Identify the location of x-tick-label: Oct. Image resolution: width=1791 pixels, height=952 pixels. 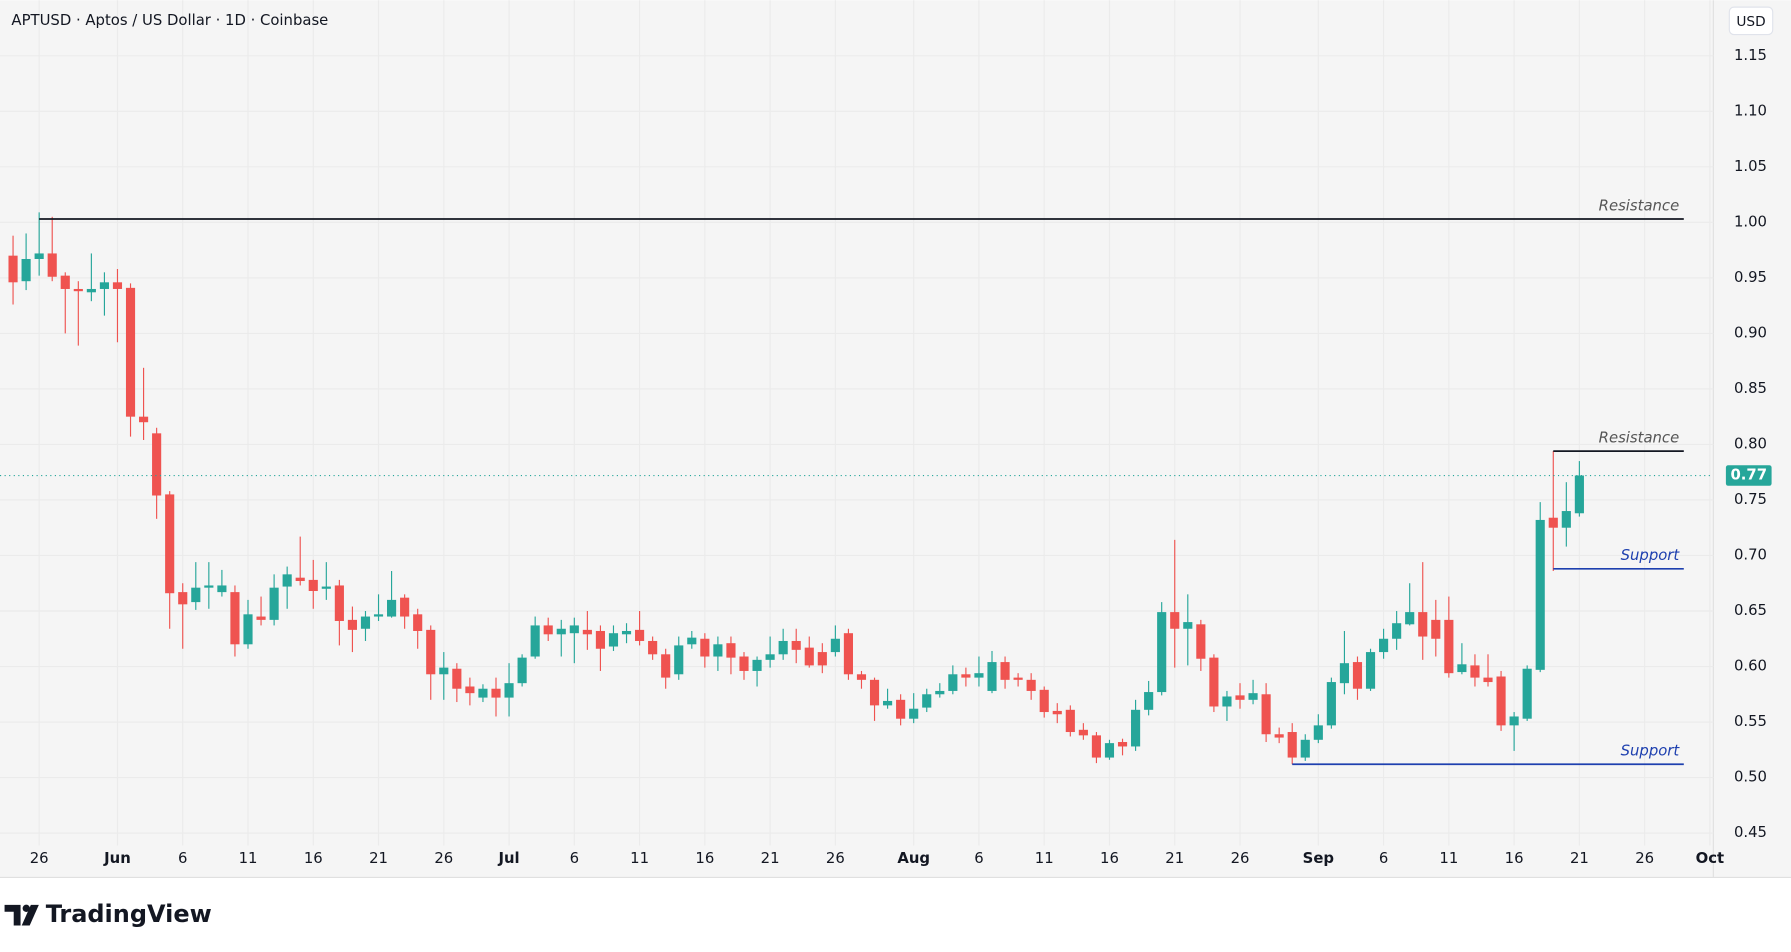
(1710, 858).